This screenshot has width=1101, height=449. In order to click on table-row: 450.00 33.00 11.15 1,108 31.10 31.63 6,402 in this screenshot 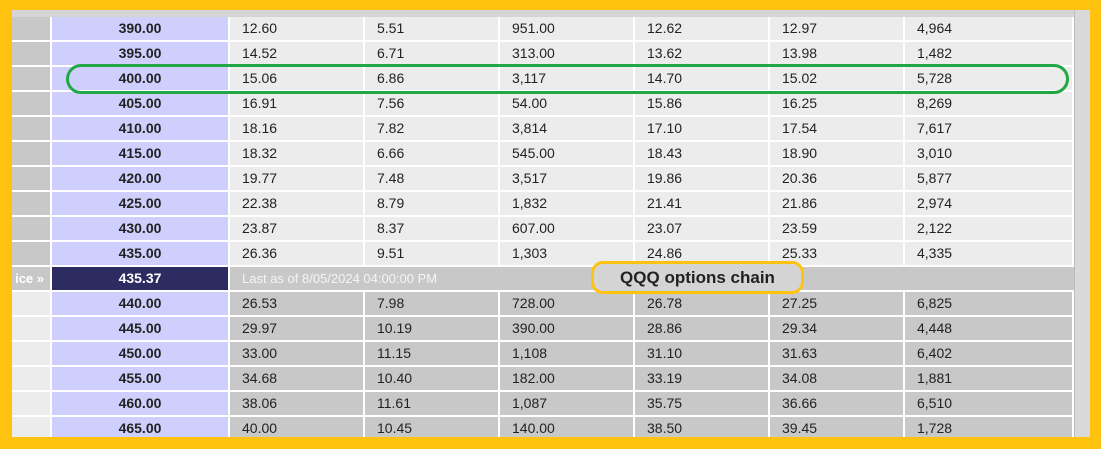, I will do `click(543, 354)`.